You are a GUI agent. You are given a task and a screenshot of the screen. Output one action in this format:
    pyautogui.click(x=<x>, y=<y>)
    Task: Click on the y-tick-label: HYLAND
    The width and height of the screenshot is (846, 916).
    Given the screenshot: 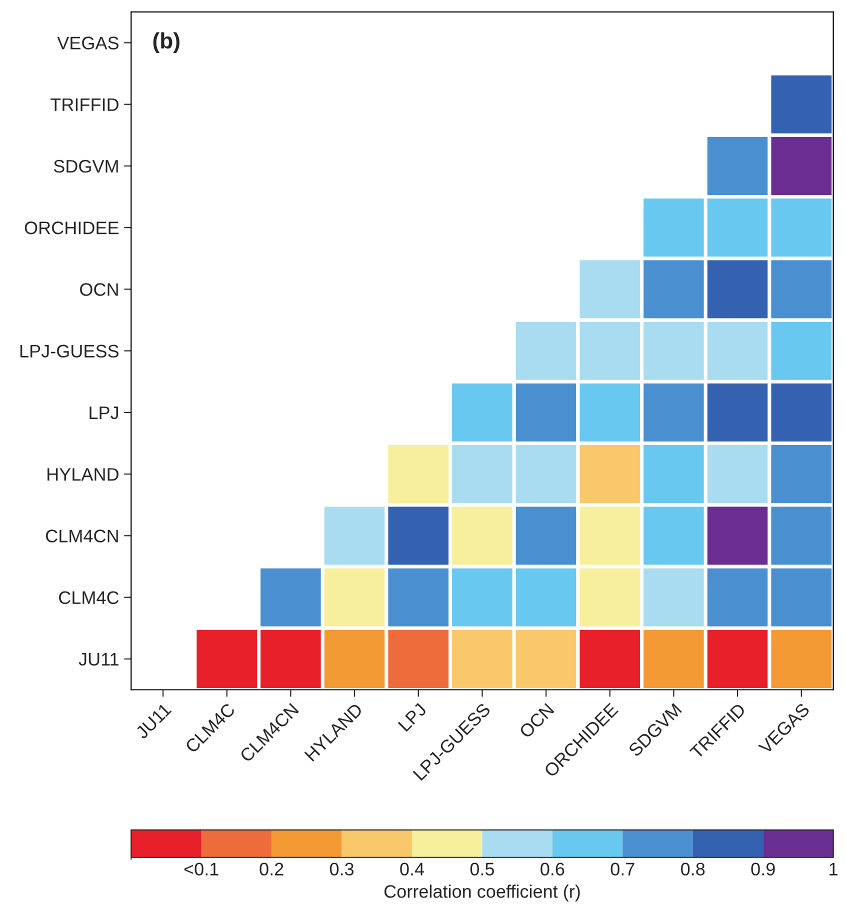 What is the action you would take?
    pyautogui.click(x=83, y=474)
    